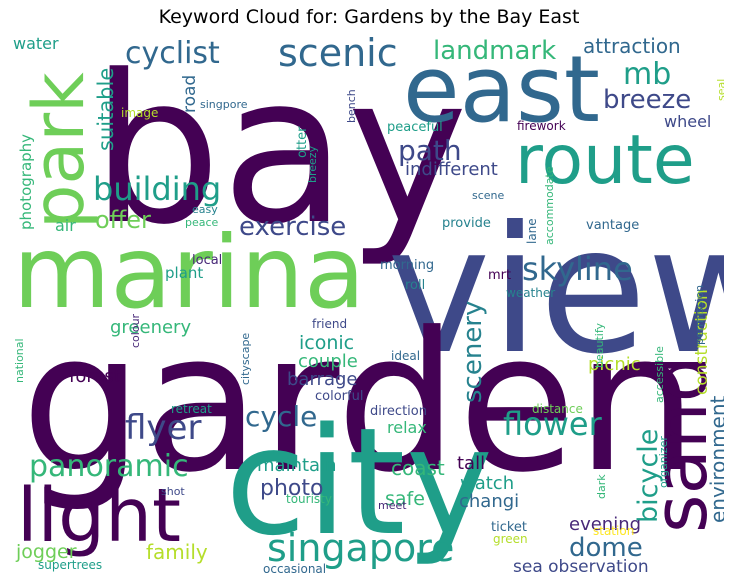 The image size is (738, 583). What do you see at coordinates (398, 411) in the screenshot?
I see `word-direction: direction` at bounding box center [398, 411].